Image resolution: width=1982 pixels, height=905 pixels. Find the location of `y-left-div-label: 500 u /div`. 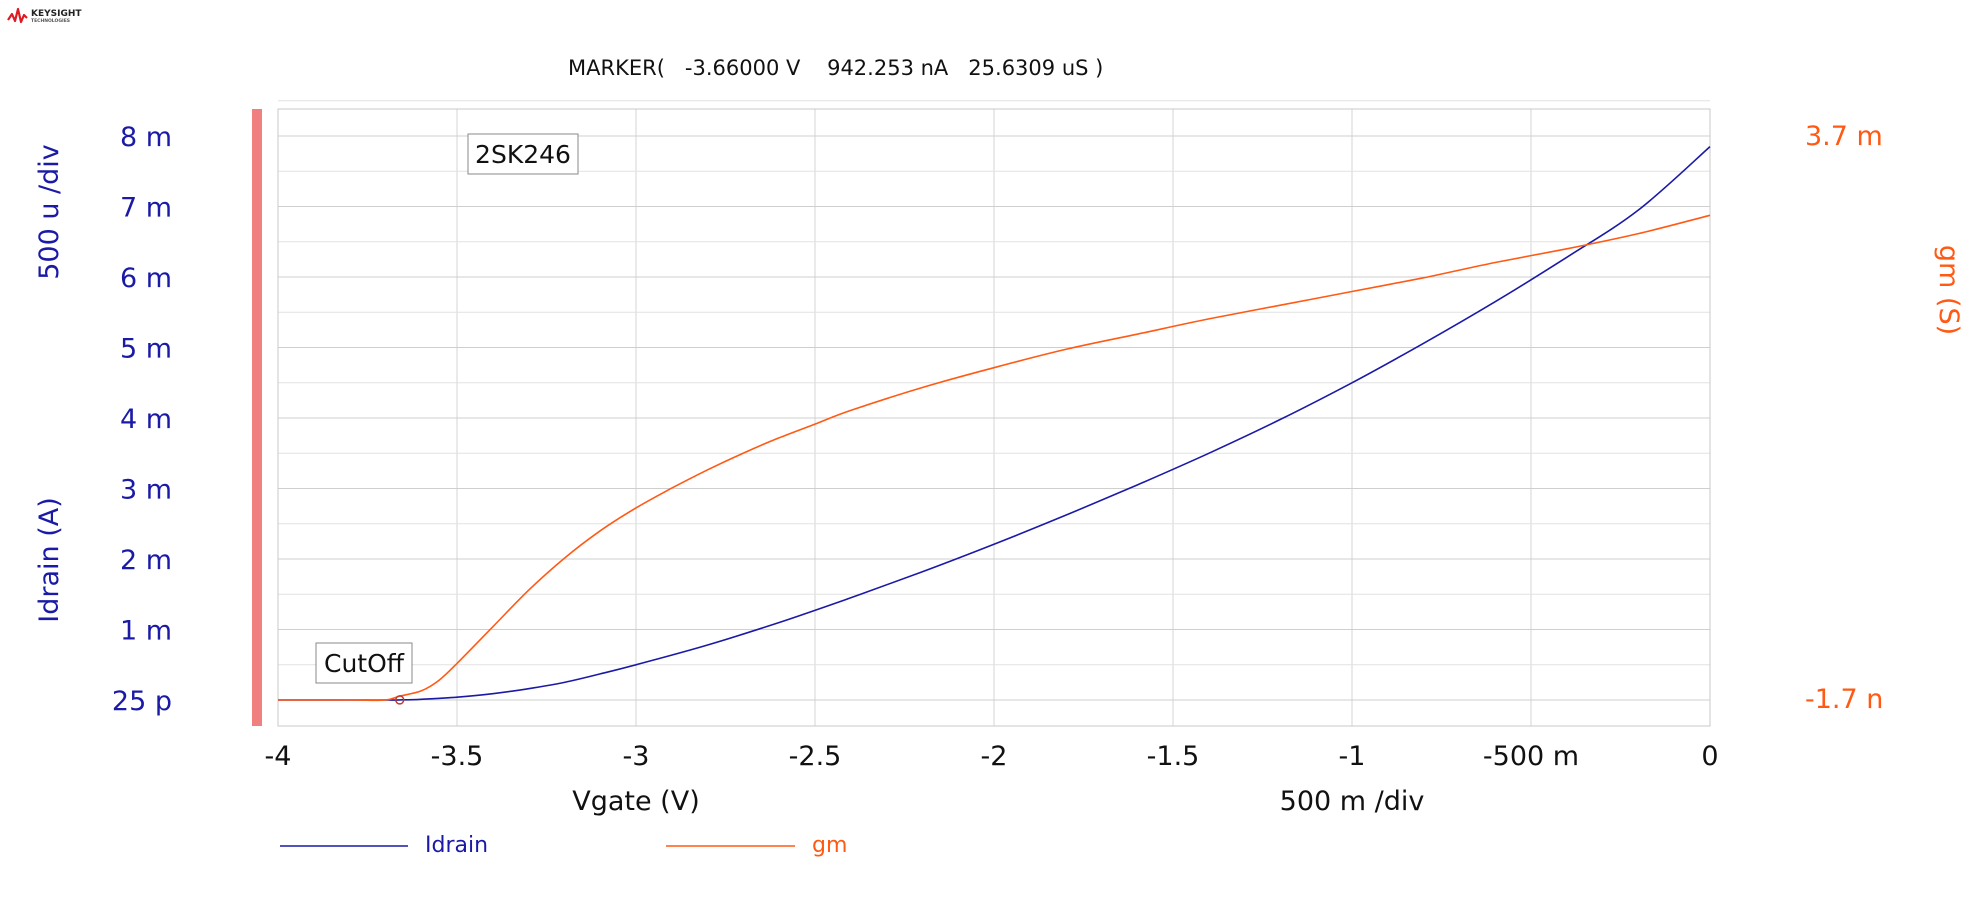

y-left-div-label: 500 u /div is located at coordinates (49, 212).